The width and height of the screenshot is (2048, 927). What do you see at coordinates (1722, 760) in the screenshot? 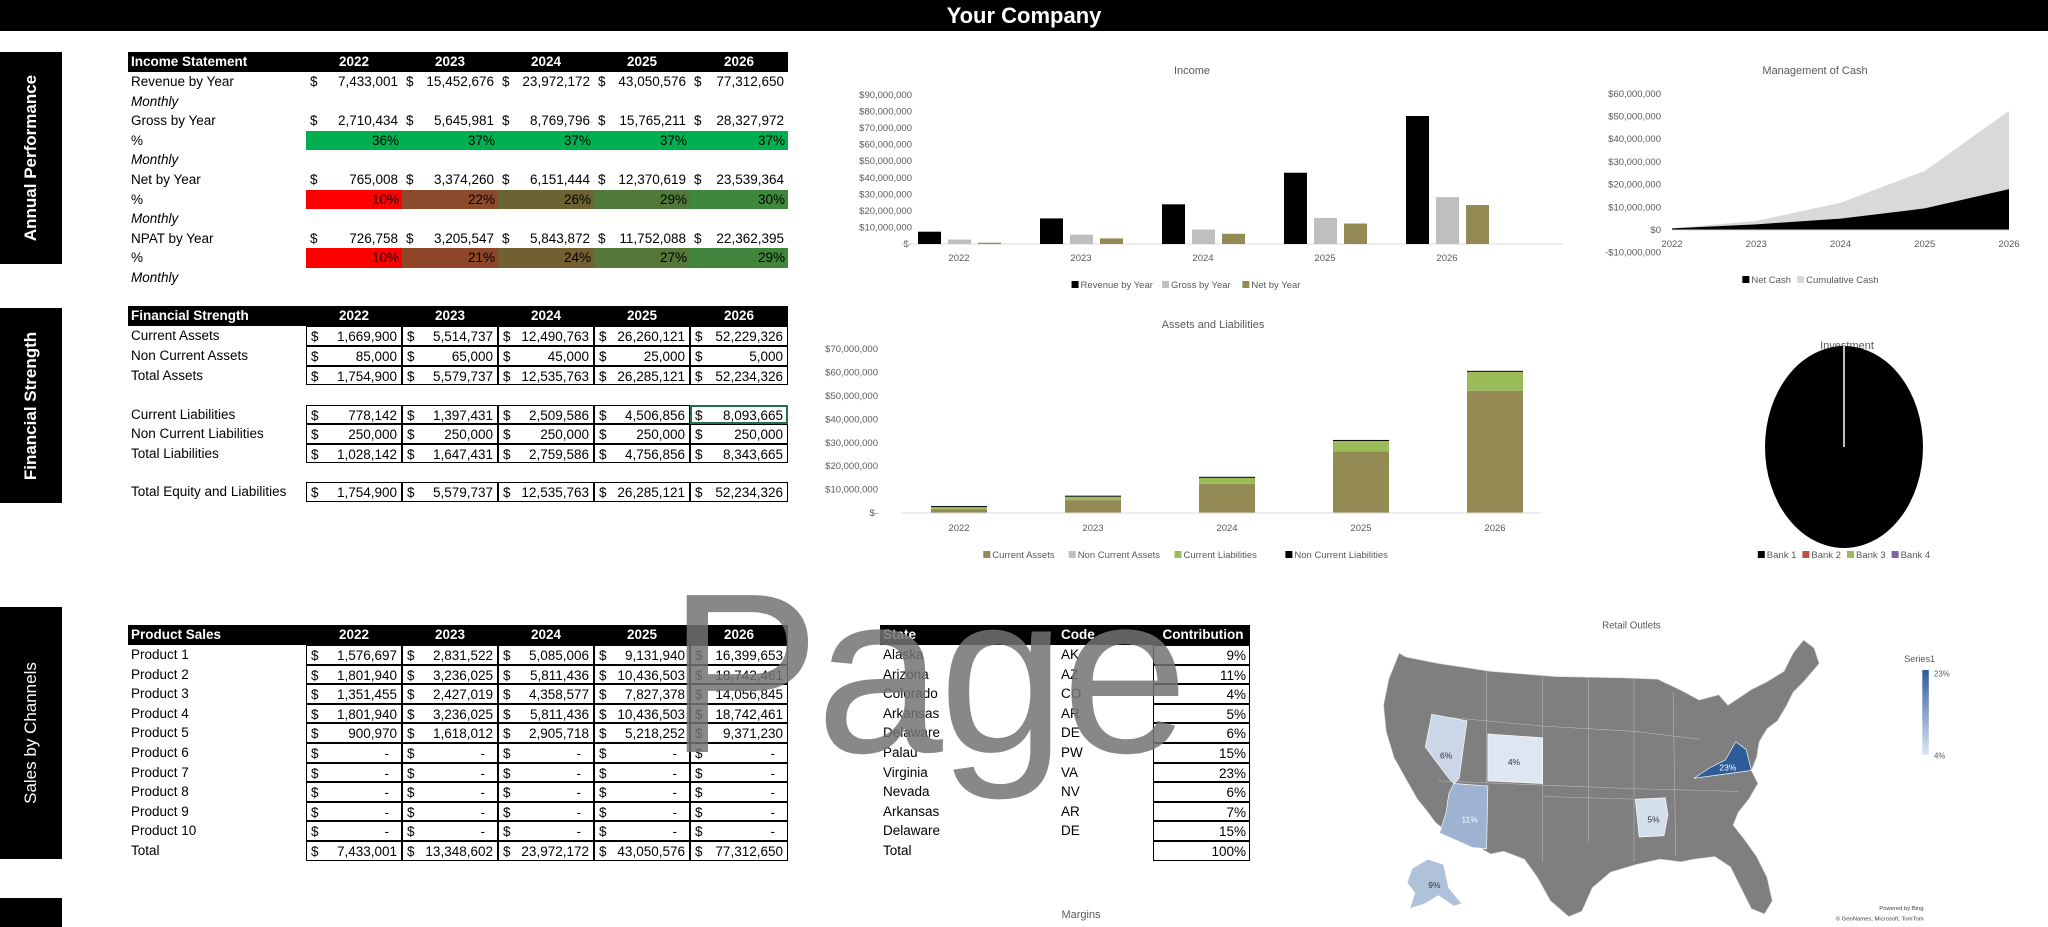
I see `state-virginia` at bounding box center [1722, 760].